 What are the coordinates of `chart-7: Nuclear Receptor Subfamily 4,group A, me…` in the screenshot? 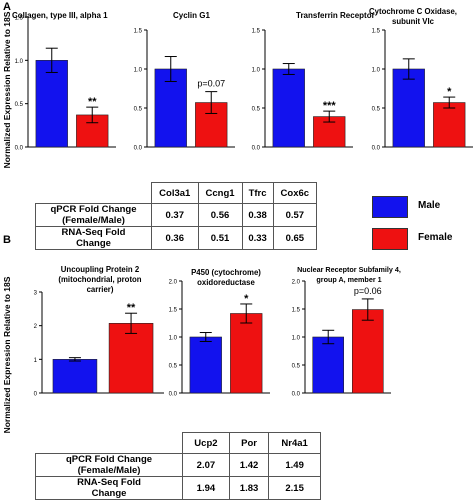 It's located at (346, 331).